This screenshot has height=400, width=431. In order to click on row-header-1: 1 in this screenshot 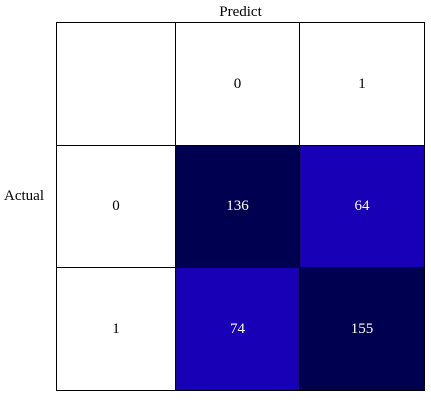, I will do `click(116, 329)`.